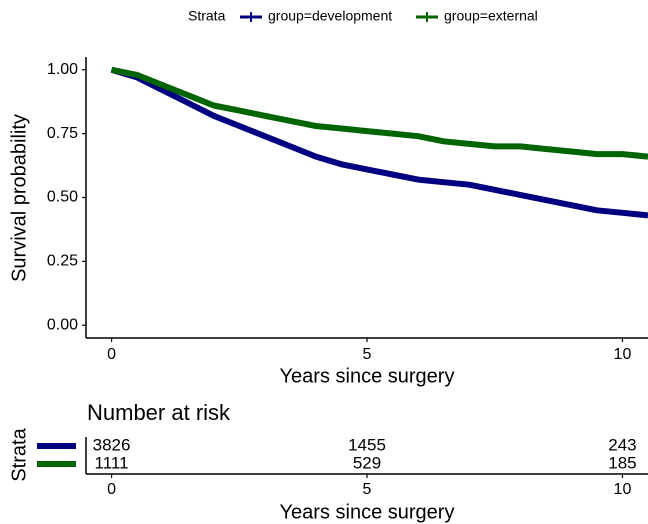  What do you see at coordinates (112, 462) in the screenshot?
I see `risk-count: 1111` at bounding box center [112, 462].